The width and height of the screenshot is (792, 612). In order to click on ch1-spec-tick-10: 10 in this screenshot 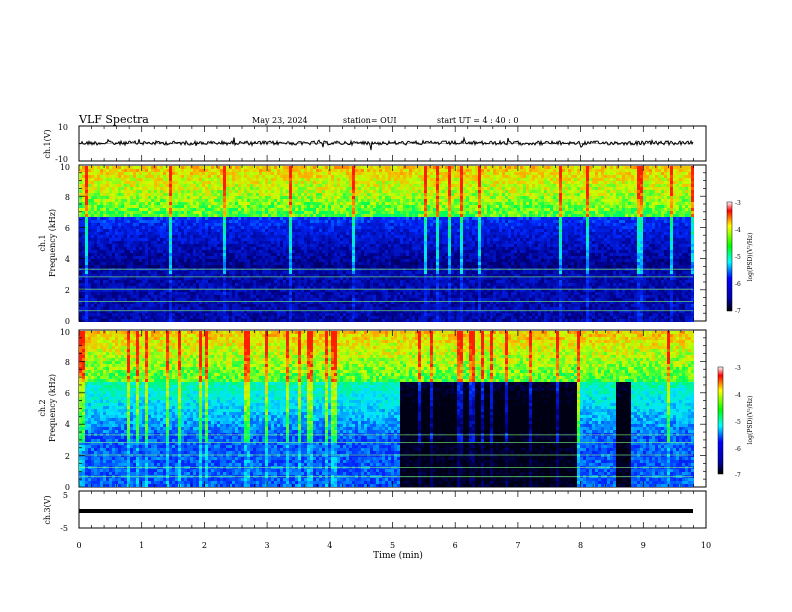, I will do `click(65, 167)`.